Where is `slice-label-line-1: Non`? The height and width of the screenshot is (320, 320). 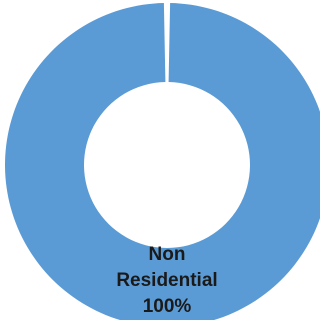 slice-label-line-1: Non is located at coordinates (167, 254).